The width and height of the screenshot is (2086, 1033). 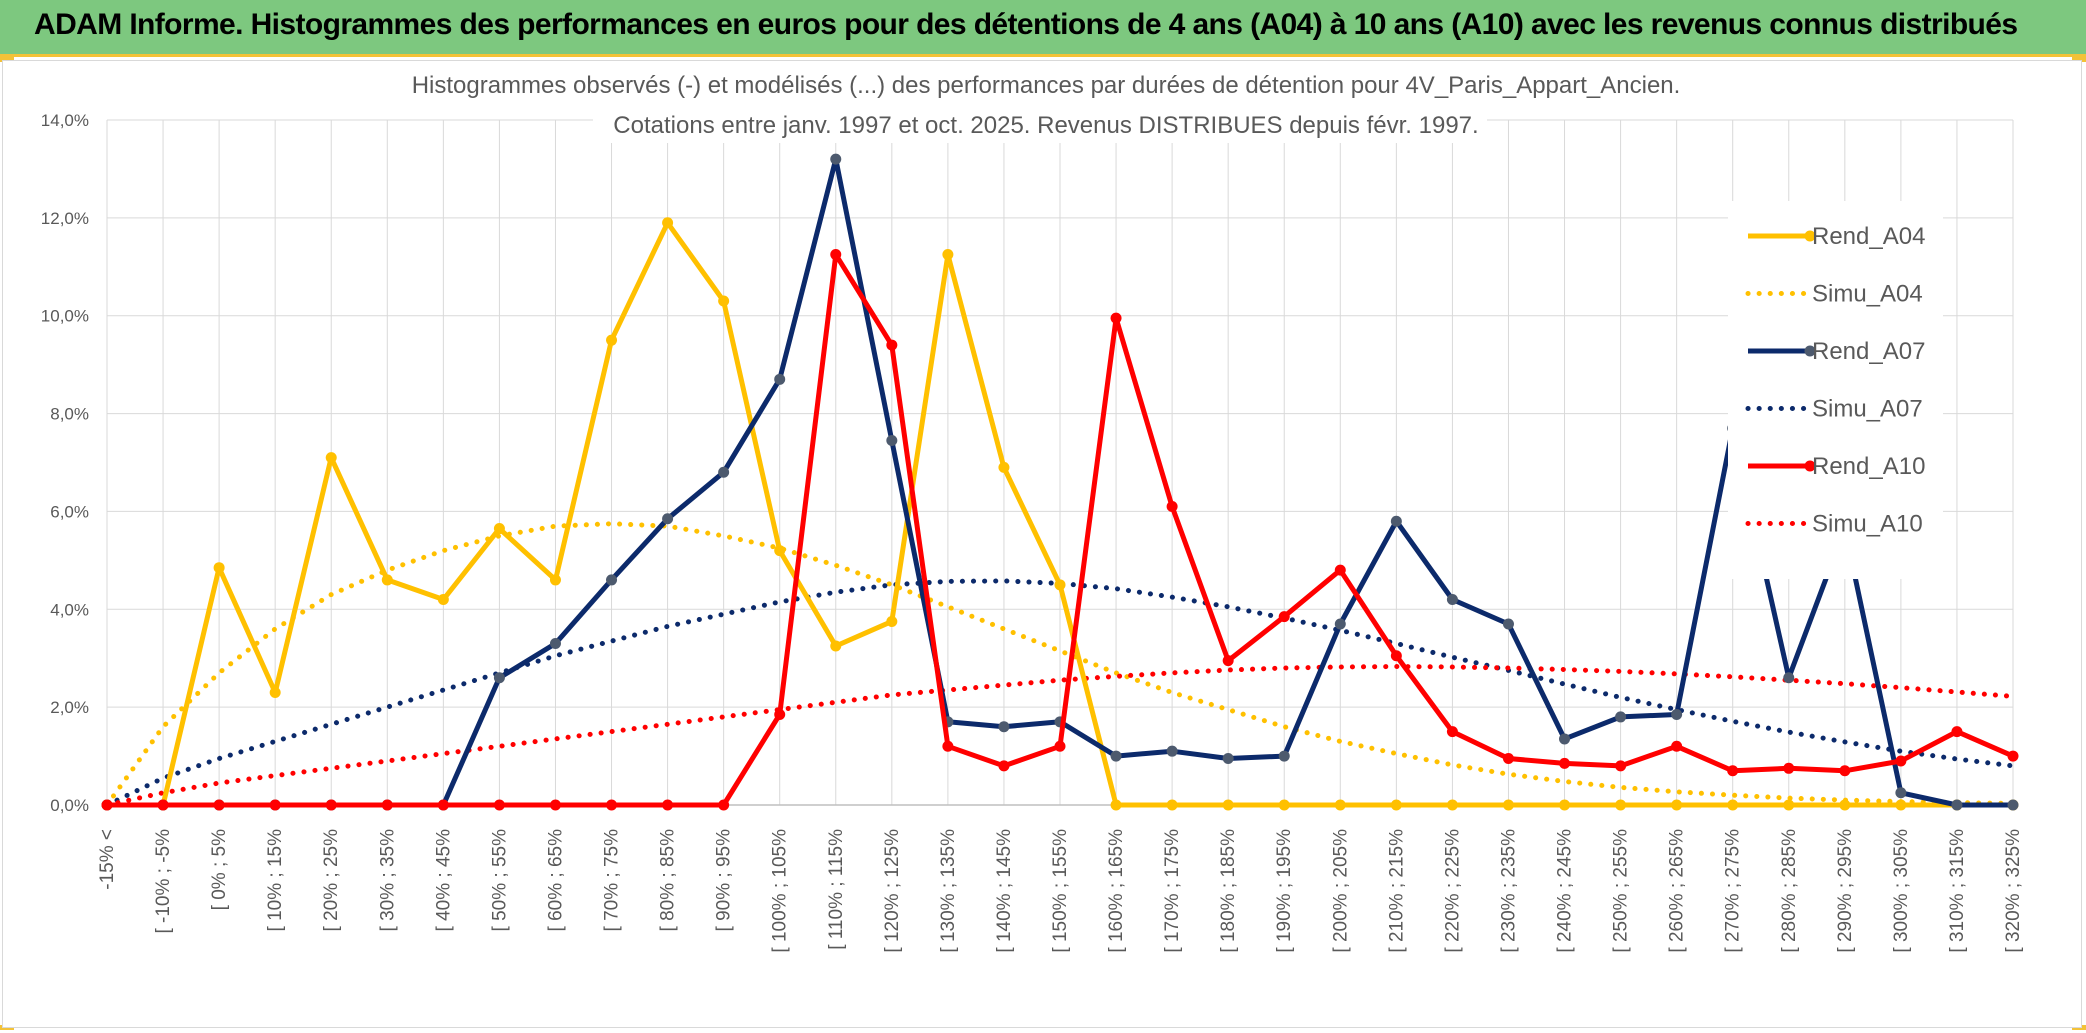 I want to click on x-tick-label: [ 250% ; 255%, so click(x=1621, y=891).